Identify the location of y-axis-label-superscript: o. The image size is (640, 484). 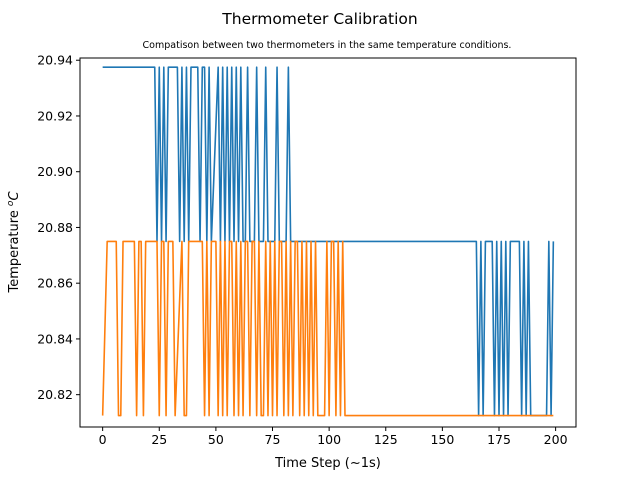
(11, 203).